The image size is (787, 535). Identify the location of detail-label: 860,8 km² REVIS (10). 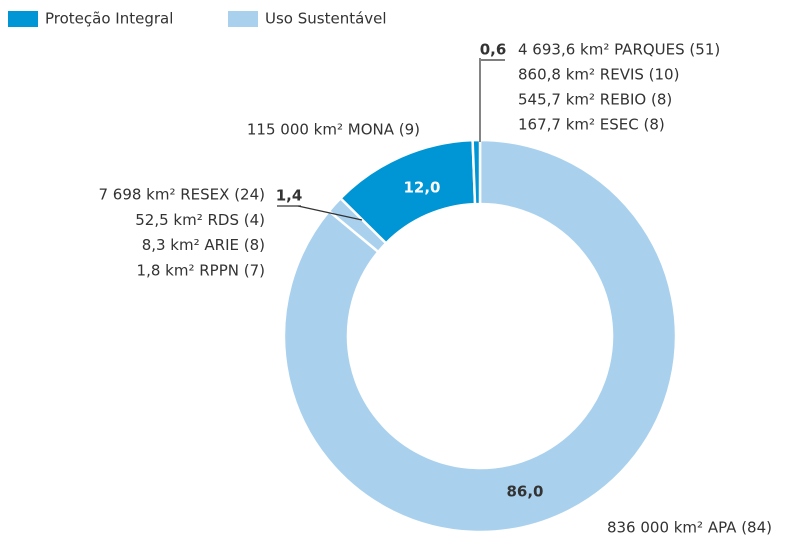
(598, 75).